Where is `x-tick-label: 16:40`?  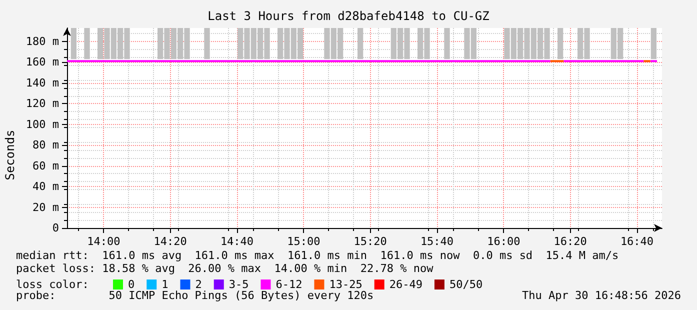 x-tick-label: 16:40 is located at coordinates (637, 241).